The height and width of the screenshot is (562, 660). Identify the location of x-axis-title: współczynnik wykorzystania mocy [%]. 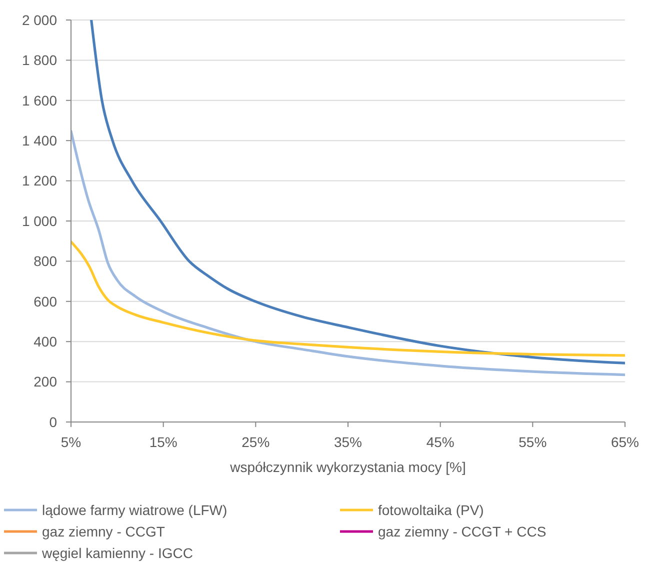
(347, 467).